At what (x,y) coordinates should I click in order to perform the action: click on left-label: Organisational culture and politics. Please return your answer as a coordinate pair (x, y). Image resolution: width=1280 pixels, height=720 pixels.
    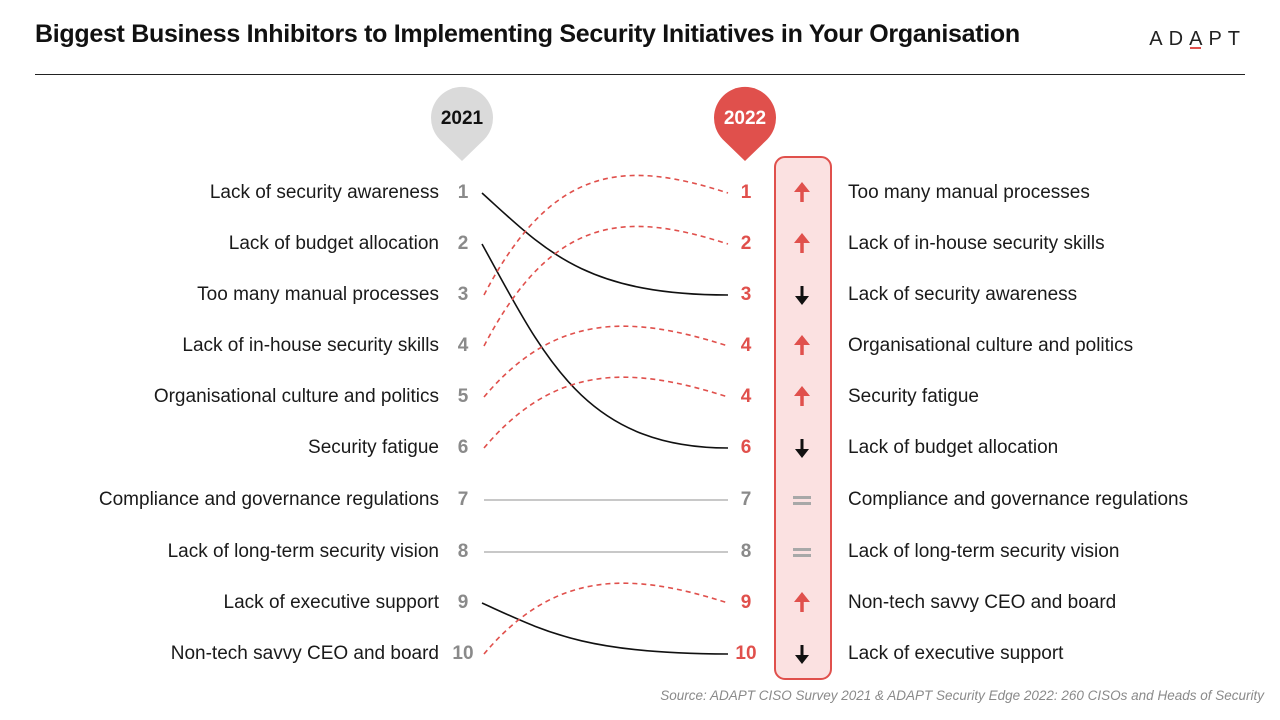
    Looking at the image, I should click on (296, 396).